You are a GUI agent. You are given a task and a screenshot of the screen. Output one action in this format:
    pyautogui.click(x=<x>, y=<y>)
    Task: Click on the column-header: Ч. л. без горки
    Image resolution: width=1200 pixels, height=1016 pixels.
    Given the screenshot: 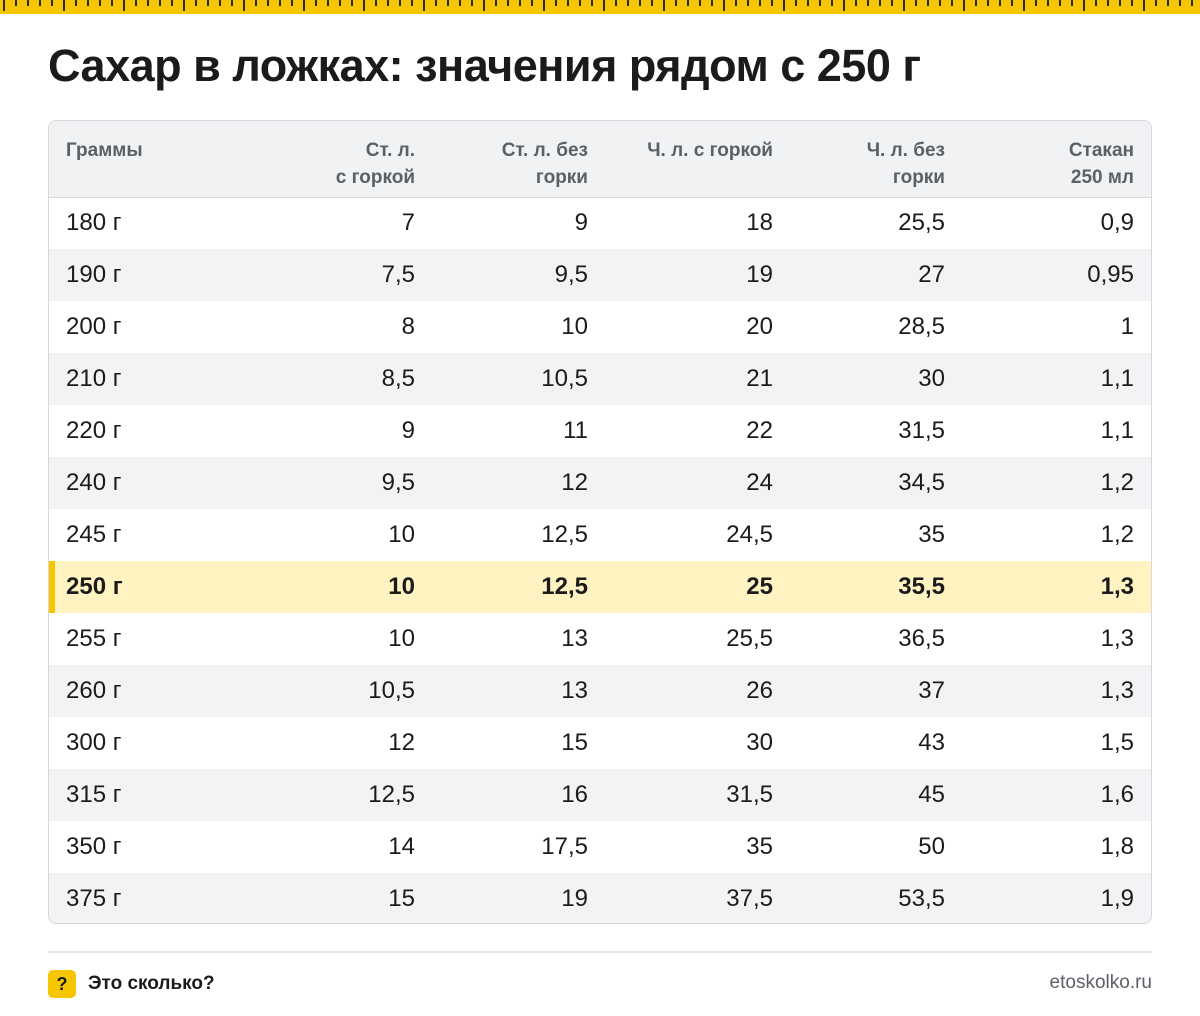 What is the action you would take?
    pyautogui.click(x=859, y=159)
    